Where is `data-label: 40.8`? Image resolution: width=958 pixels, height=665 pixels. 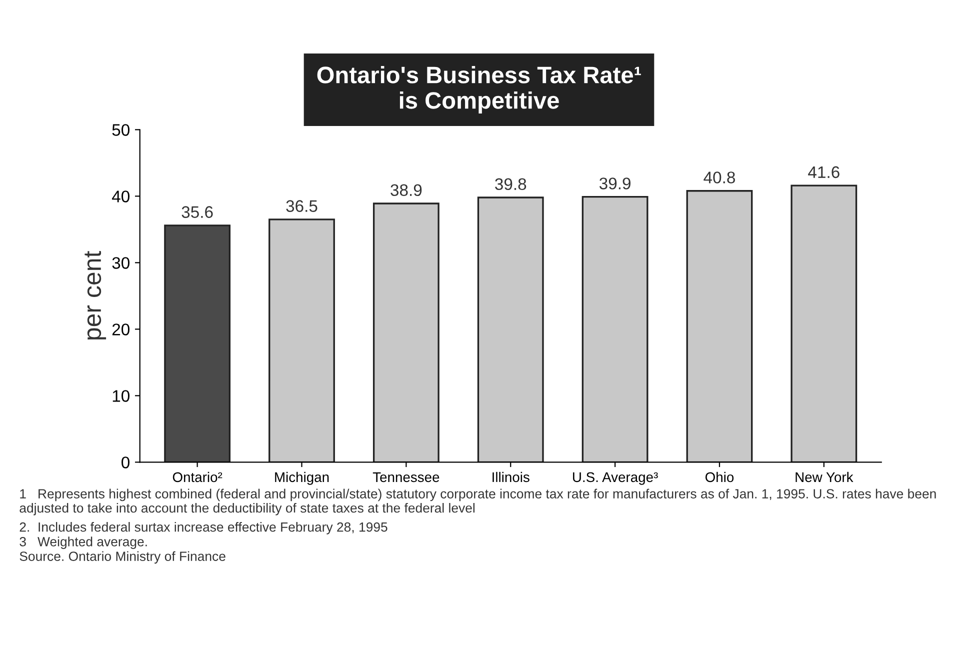
data-label: 40.8 is located at coordinates (719, 178).